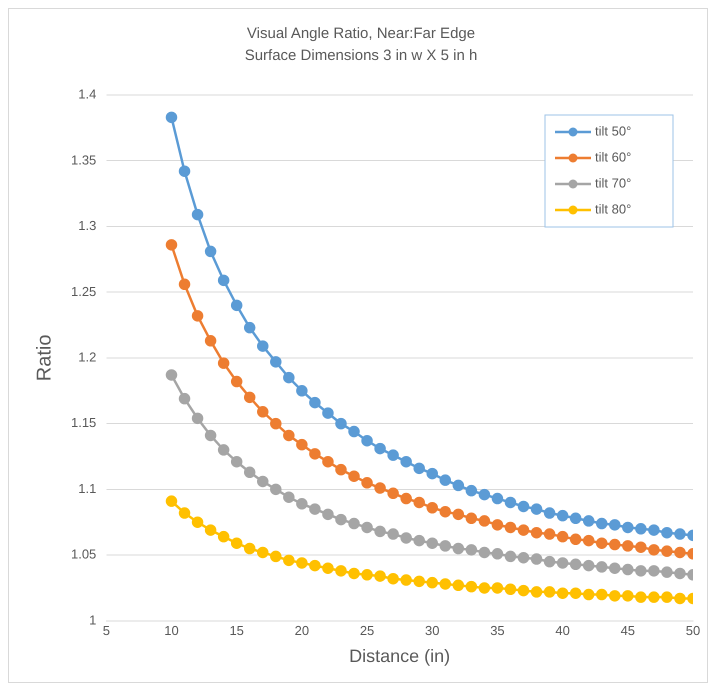  Describe the element at coordinates (613, 209) in the screenshot. I see `legend-label: tilt 80°` at that location.